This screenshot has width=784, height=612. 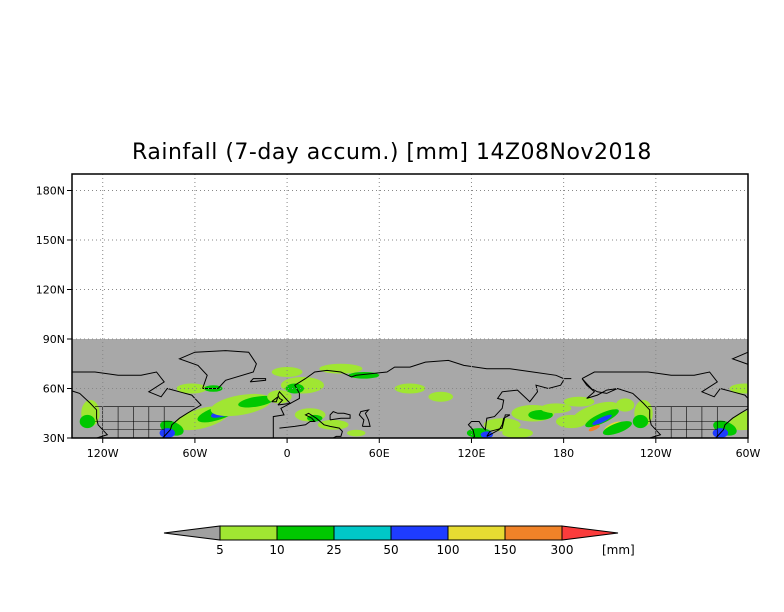 What do you see at coordinates (54, 339) in the screenshot?
I see `y-tick-label: 90N` at bounding box center [54, 339].